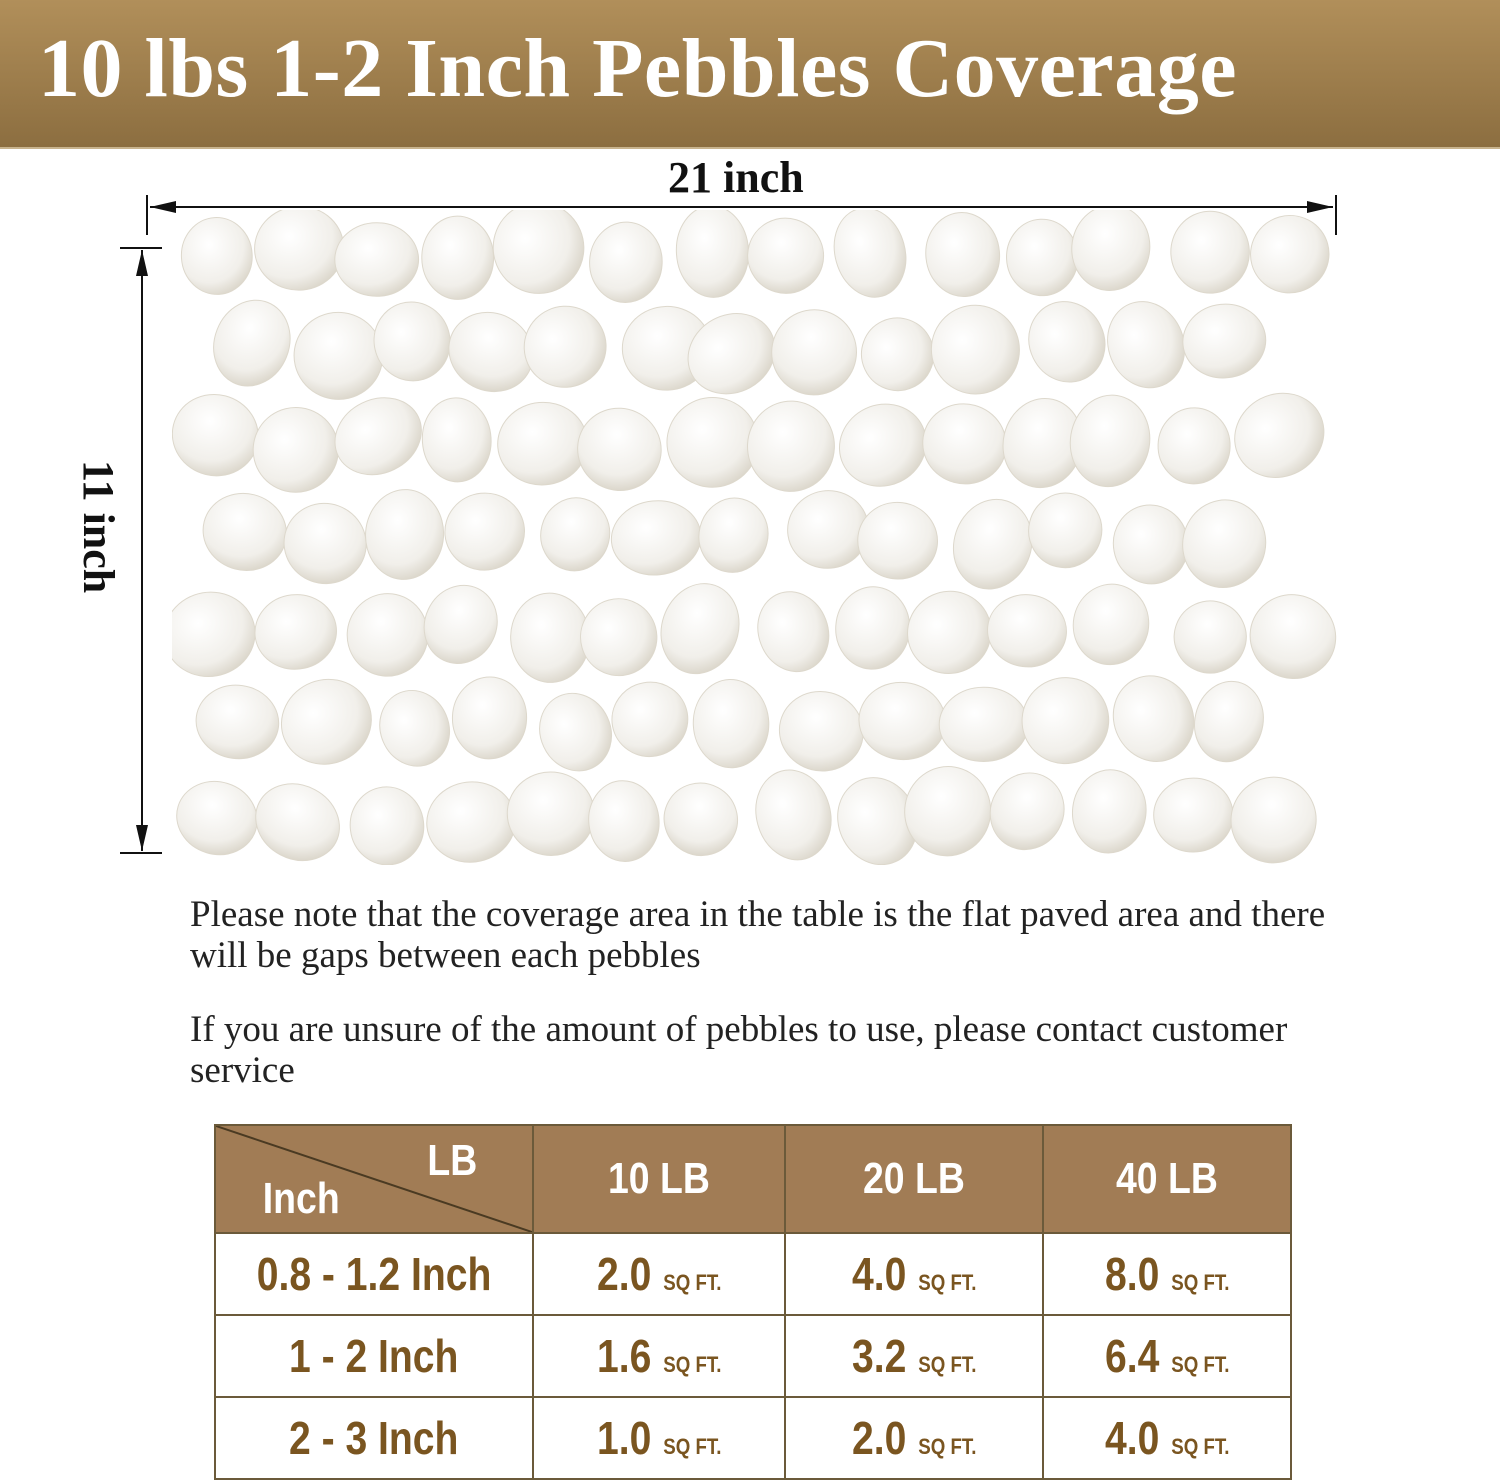  I want to click on page-title: 10 lbs 1-2 Inch Pebbles Coverage, so click(637, 68).